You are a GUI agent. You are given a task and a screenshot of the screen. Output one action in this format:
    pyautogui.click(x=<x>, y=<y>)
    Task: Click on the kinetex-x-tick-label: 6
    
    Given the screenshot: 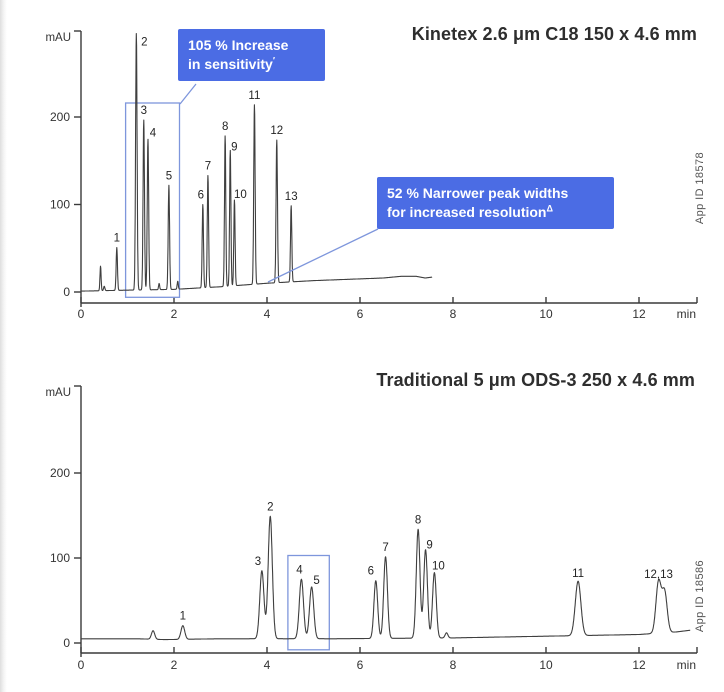 What is the action you would take?
    pyautogui.click(x=360, y=314)
    